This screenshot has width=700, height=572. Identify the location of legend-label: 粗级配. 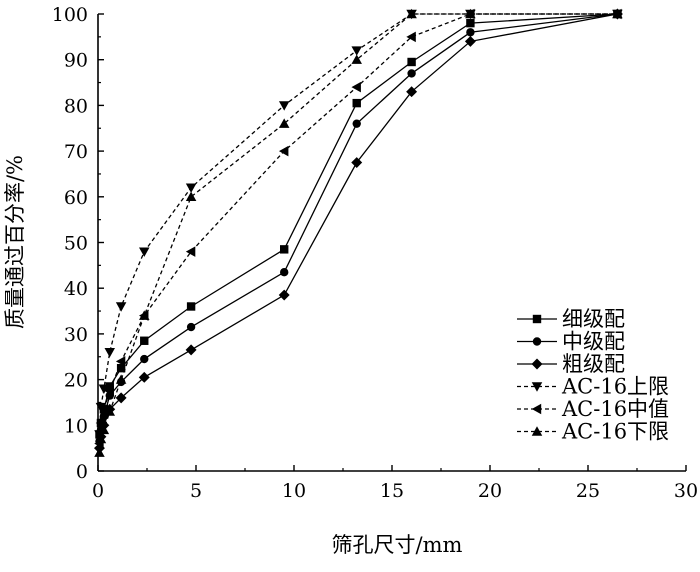
(593, 364).